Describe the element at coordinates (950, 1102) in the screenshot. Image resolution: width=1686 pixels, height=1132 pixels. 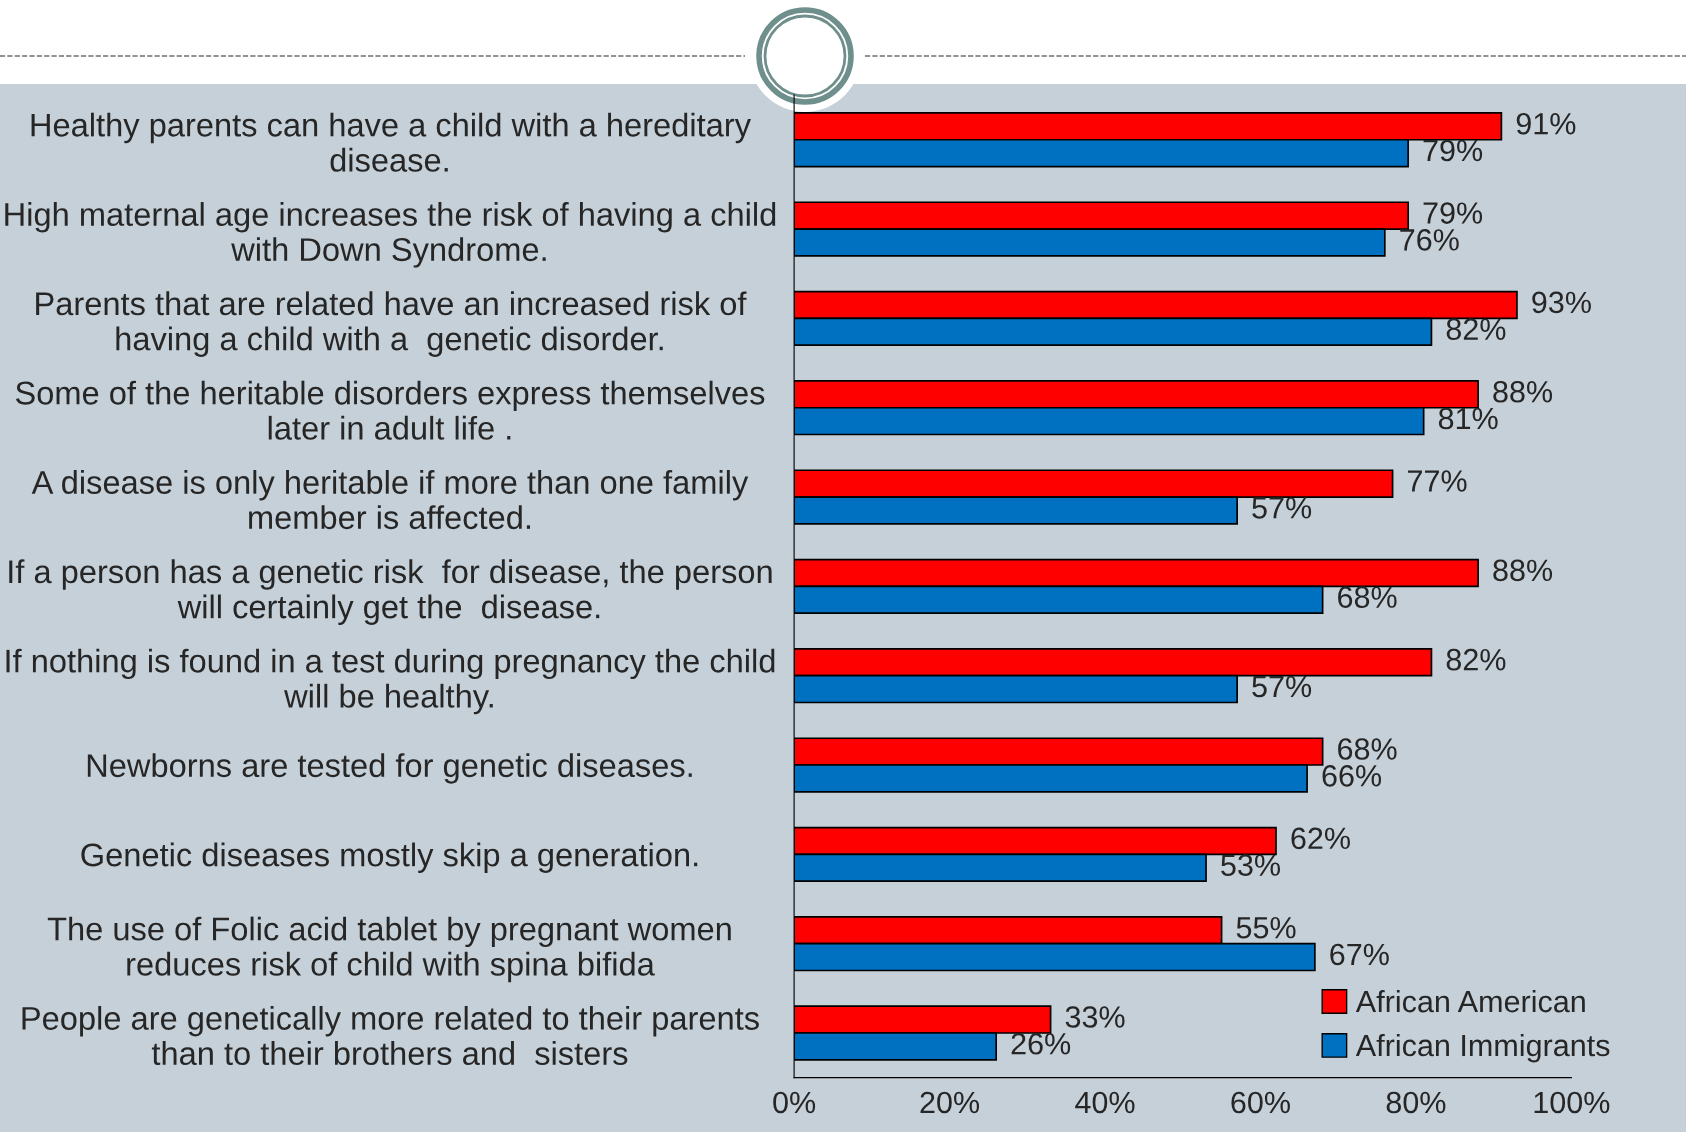
I see `x-tick-label: 20%` at that location.